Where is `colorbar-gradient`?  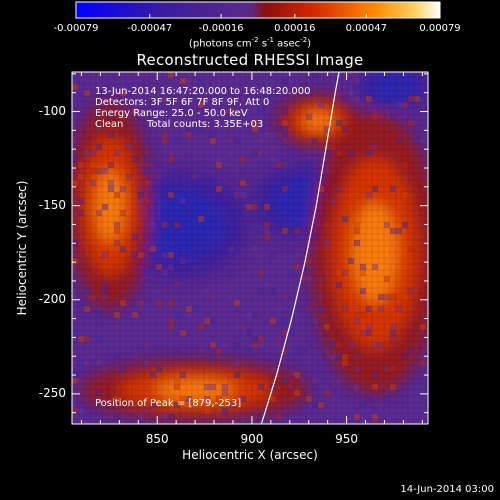 colorbar-gradient is located at coordinates (258, 10).